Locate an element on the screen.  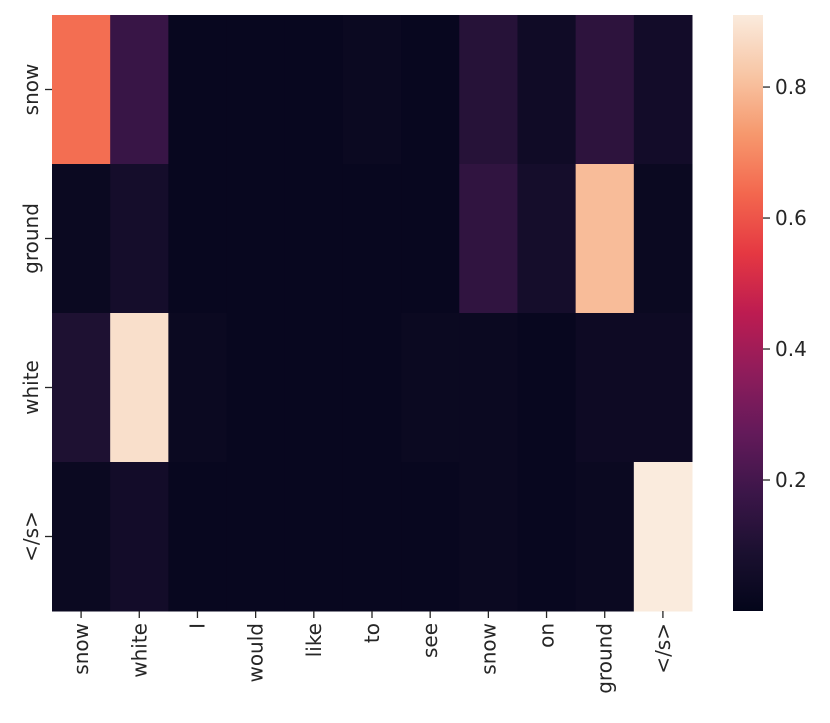
colorbar-tick-label: 0.8 is located at coordinates (791, 87).